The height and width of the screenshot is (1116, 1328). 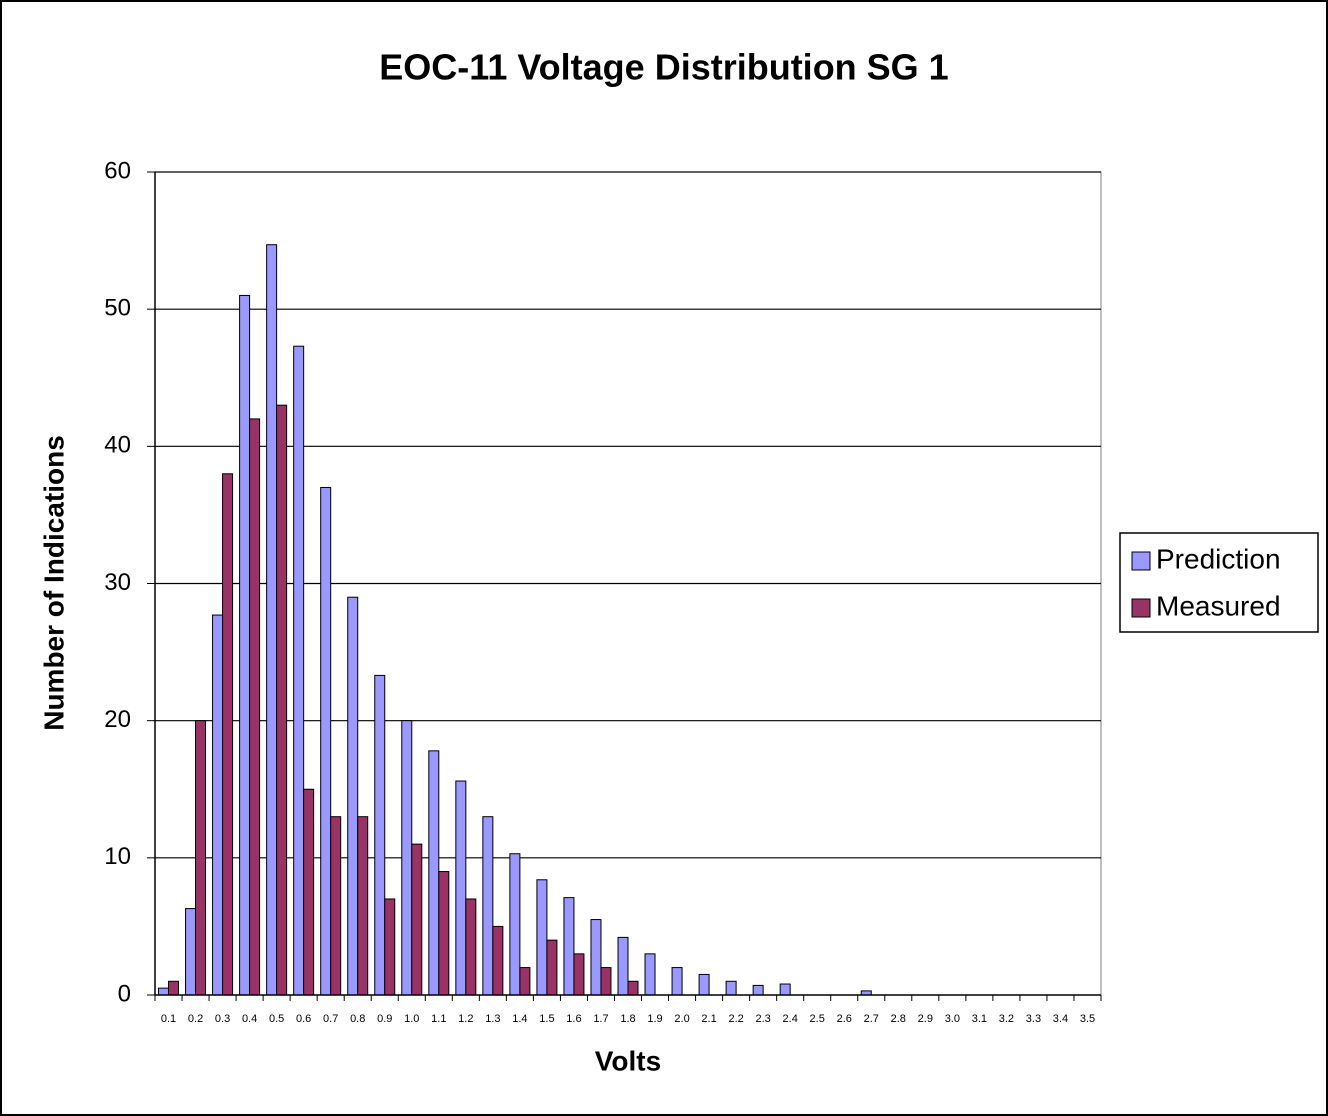 What do you see at coordinates (1218, 605) in the screenshot?
I see `legend-label: Measured` at bounding box center [1218, 605].